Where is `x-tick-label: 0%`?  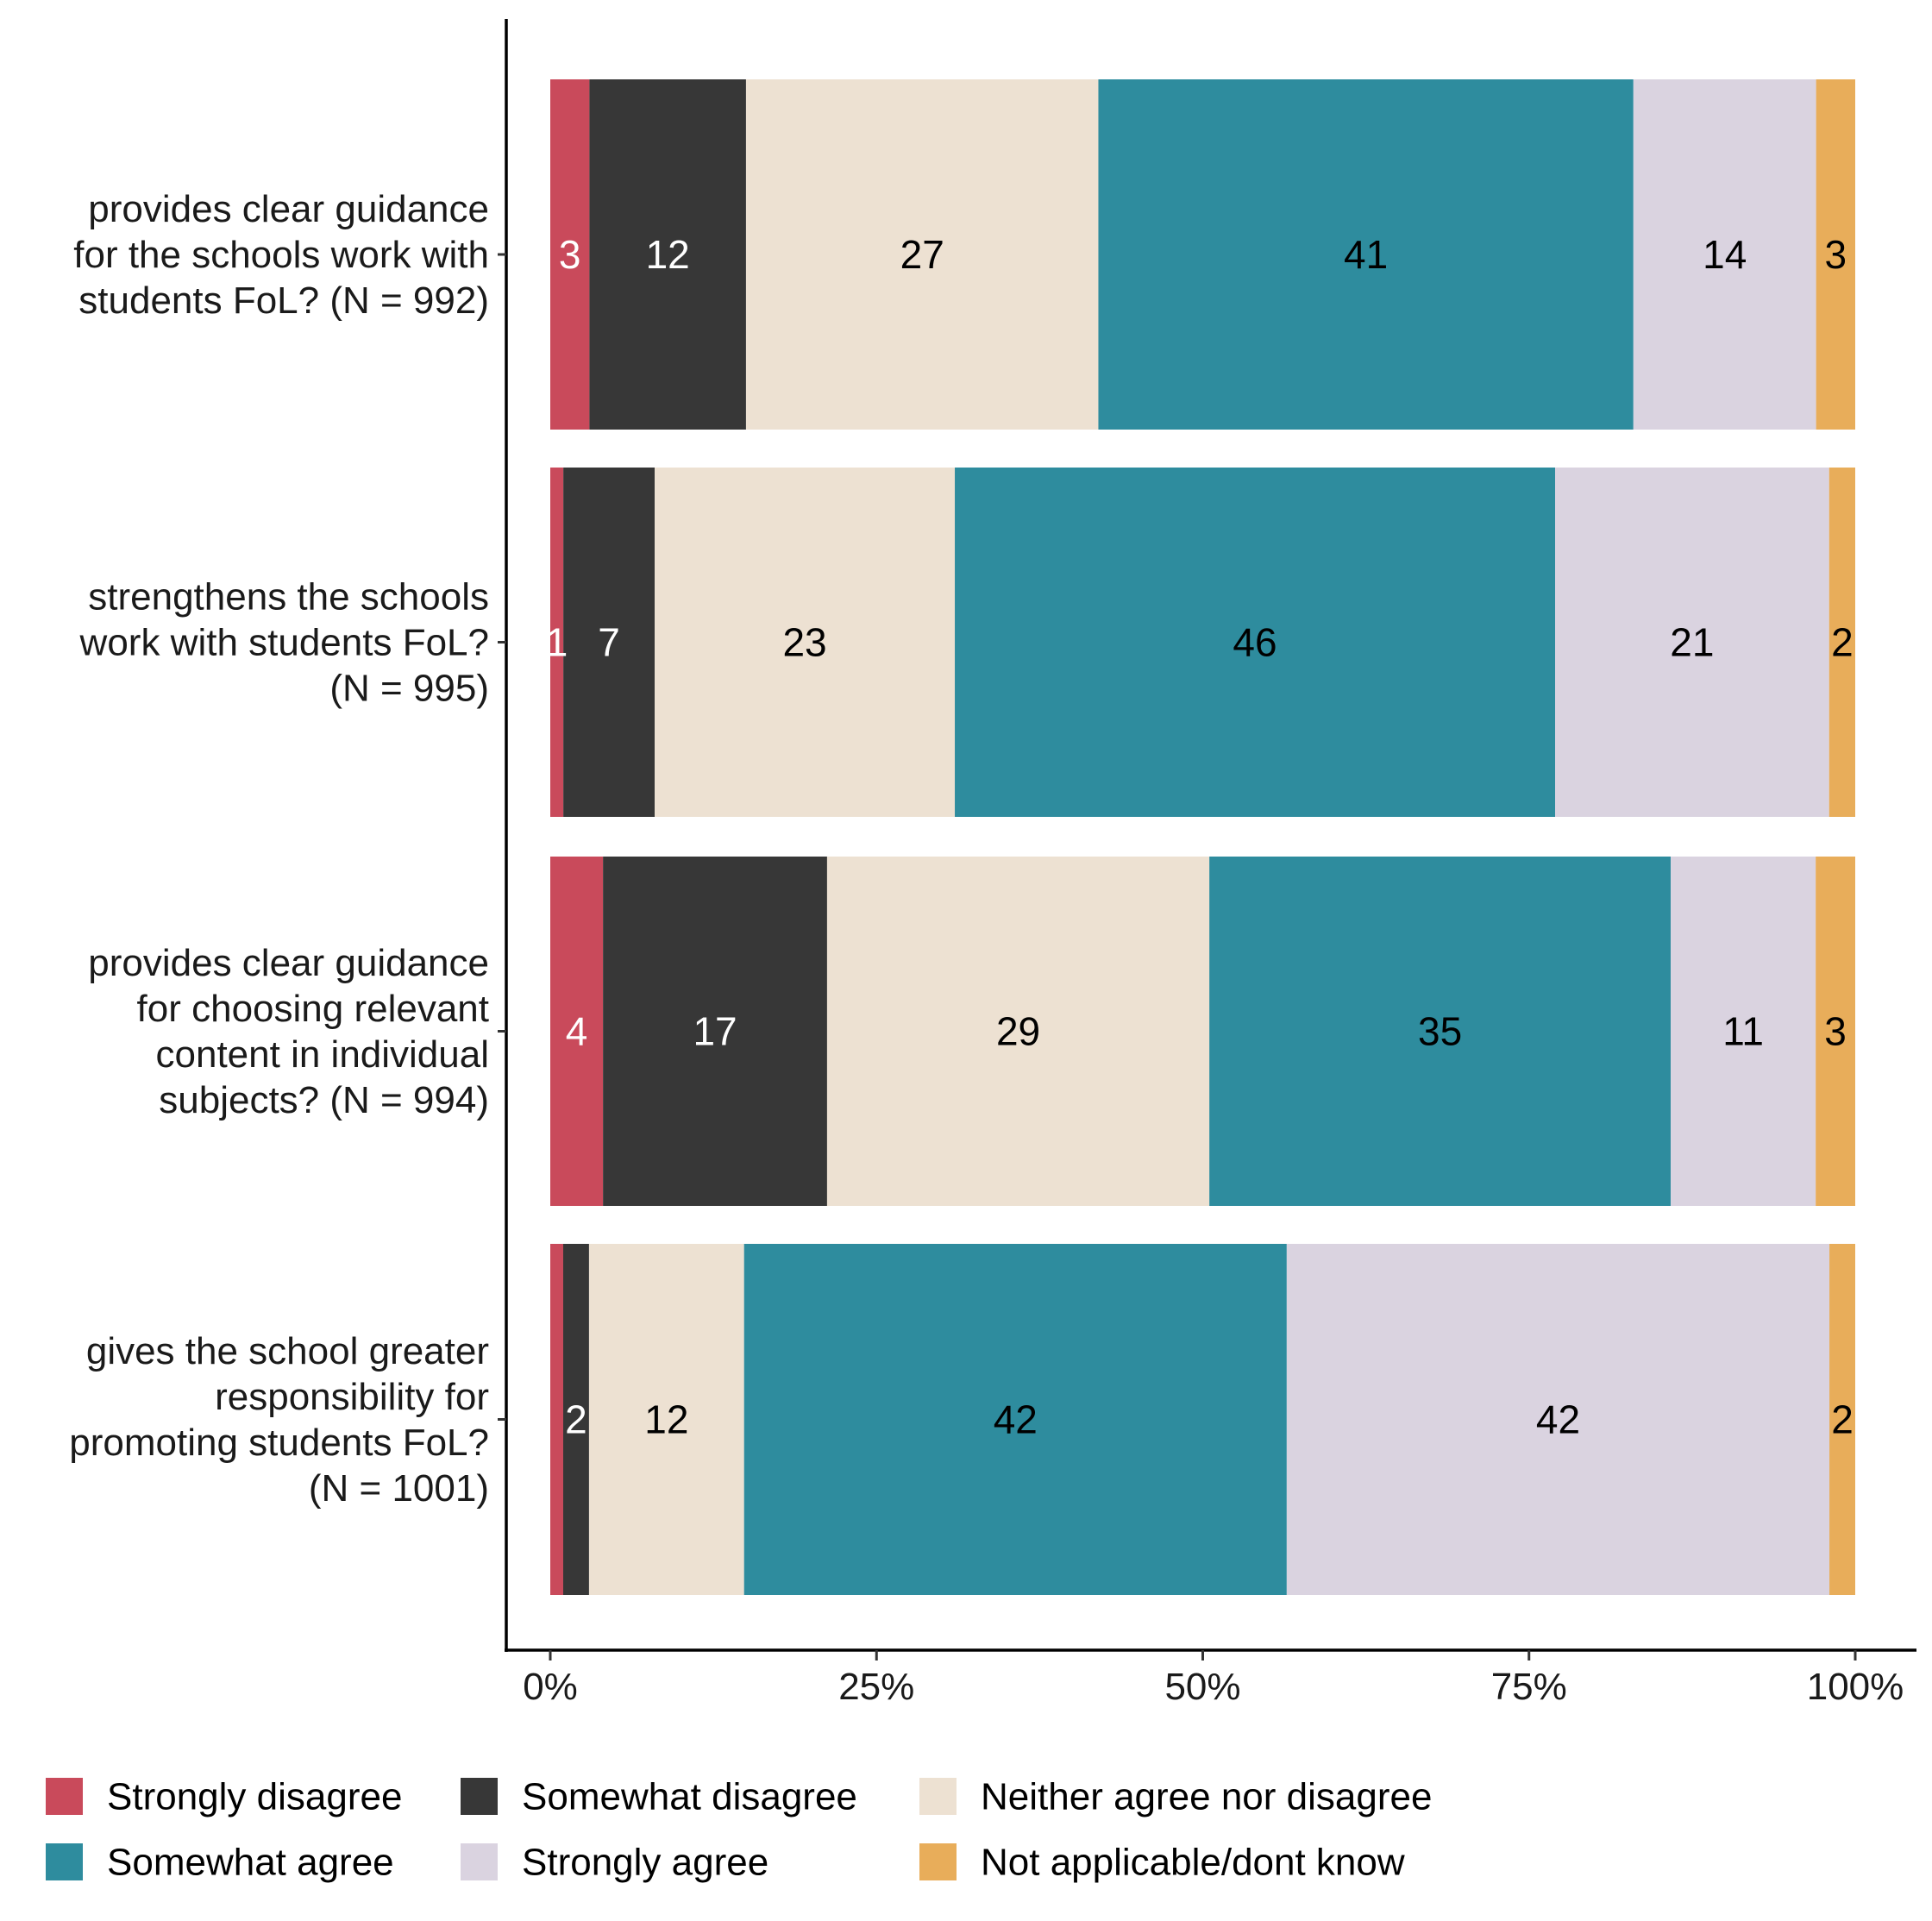
x-tick-label: 0% is located at coordinates (550, 1687).